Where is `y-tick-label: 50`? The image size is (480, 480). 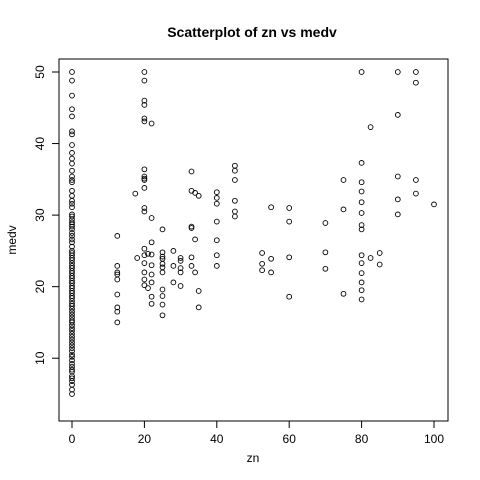 y-tick-label: 50 is located at coordinates (40, 72).